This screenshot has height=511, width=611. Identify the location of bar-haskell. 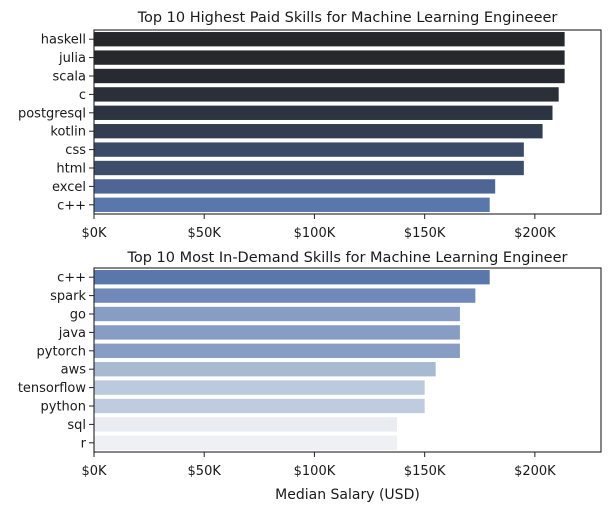
(329, 39).